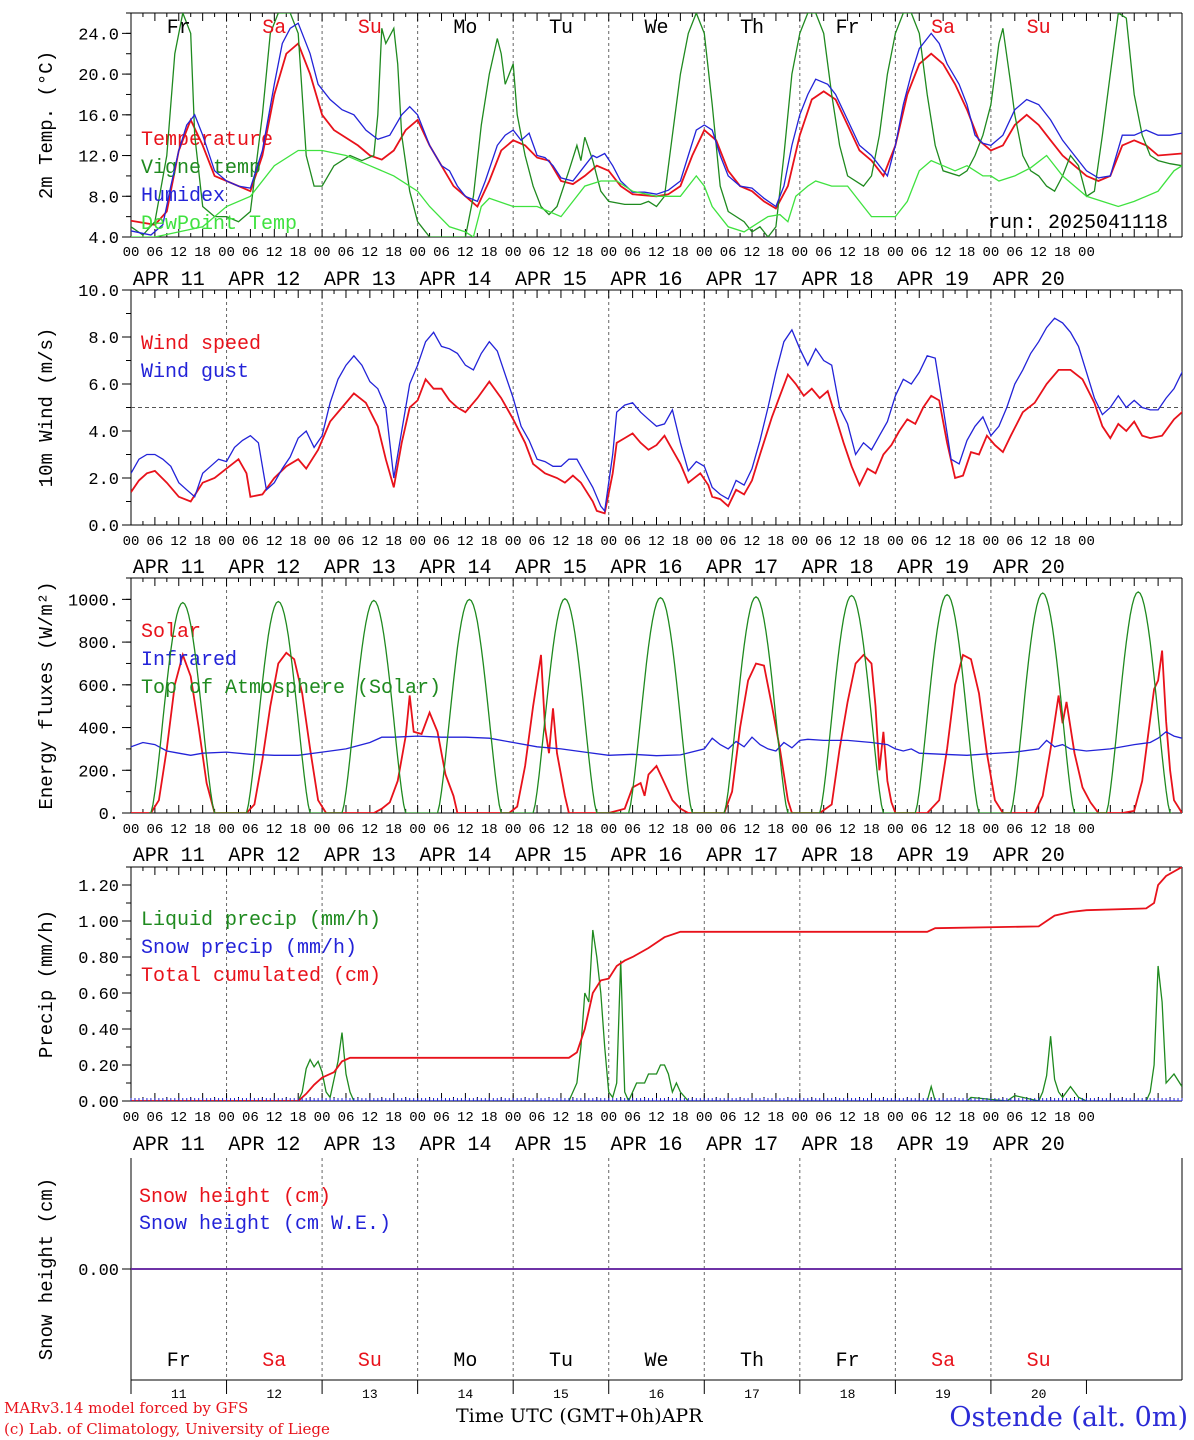 This screenshot has height=1440, width=1194. I want to click on date-label: APR 12, so click(264, 1145).